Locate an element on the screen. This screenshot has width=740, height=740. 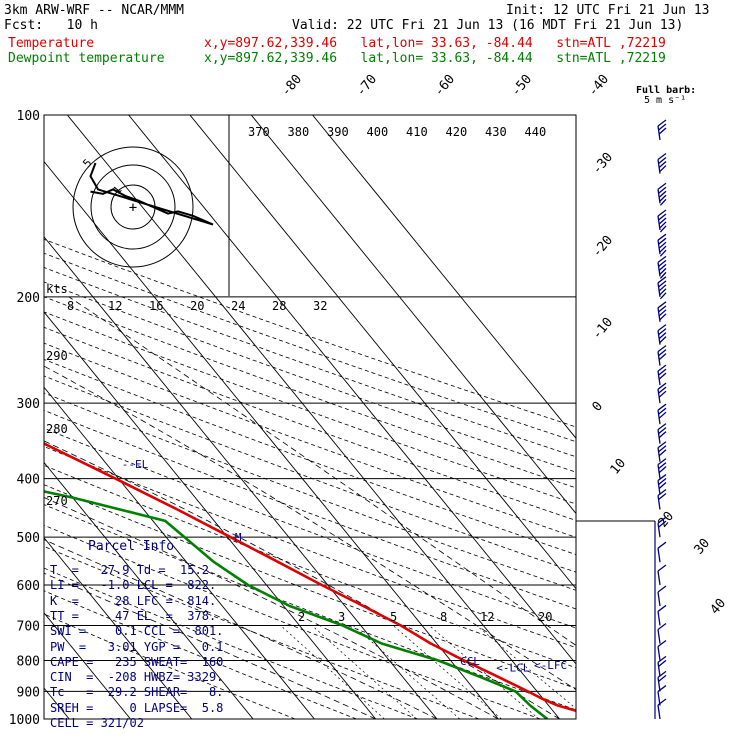
pressure-tick-label: 500 is located at coordinates (28, 538).